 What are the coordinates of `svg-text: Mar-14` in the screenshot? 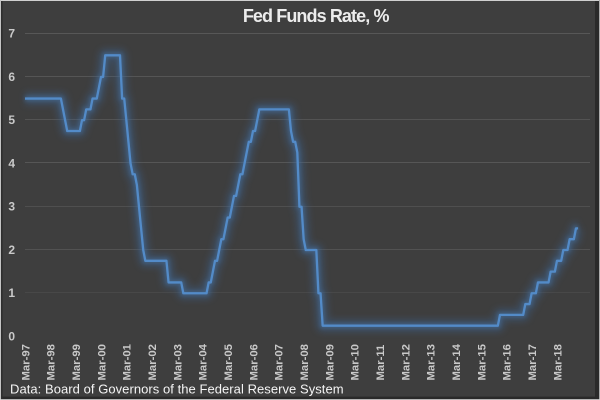 It's located at (457, 361).